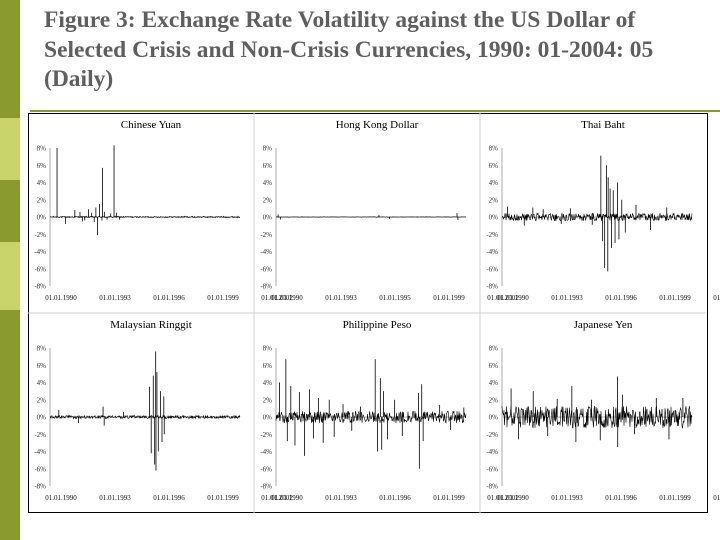 The width and height of the screenshot is (720, 540). What do you see at coordinates (375, 111) in the screenshot?
I see `title-underline` at bounding box center [375, 111].